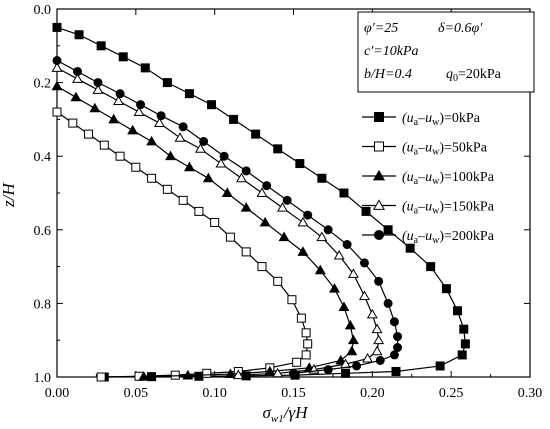 This screenshot has width=550, height=429. Describe the element at coordinates (136, 393) in the screenshot. I see `x-tick-label: 0.05` at that location.